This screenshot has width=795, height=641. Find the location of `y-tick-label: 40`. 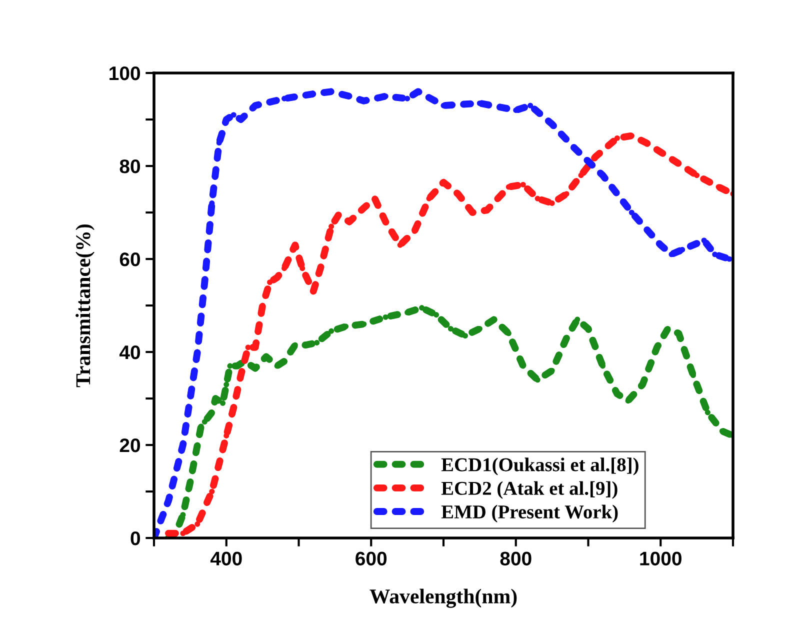

y-tick-label: 40 is located at coordinates (129, 352).